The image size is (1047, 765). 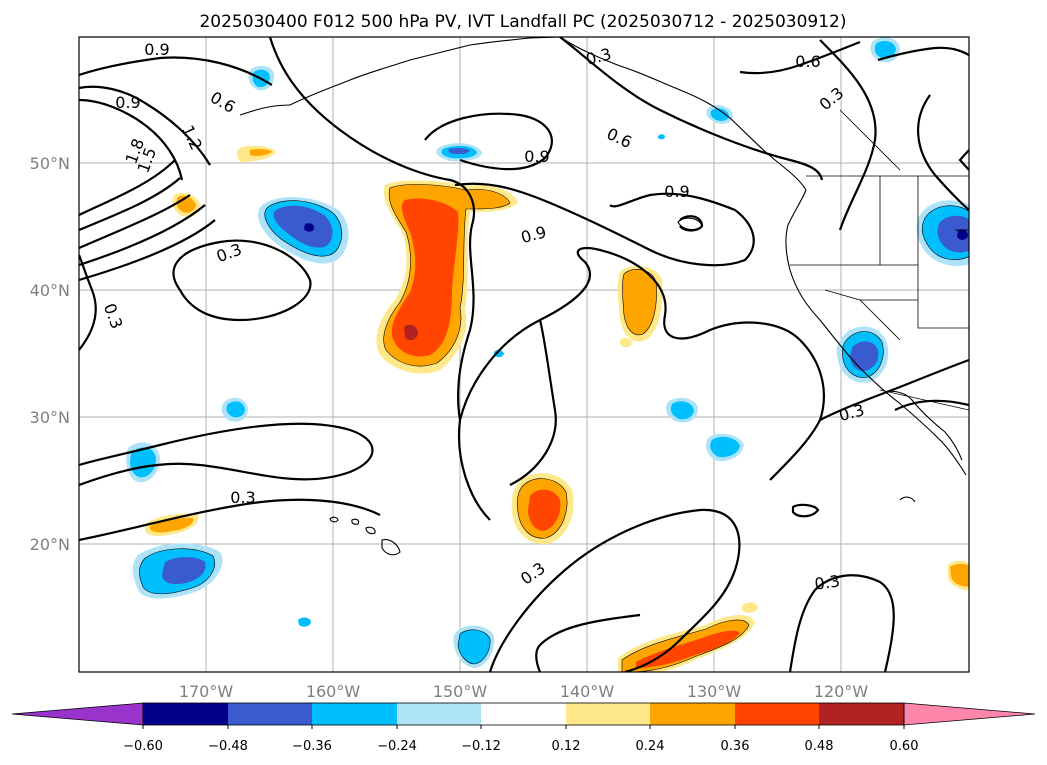 What do you see at coordinates (969, 714) in the screenshot?
I see `colorbar-extend-high` at bounding box center [969, 714].